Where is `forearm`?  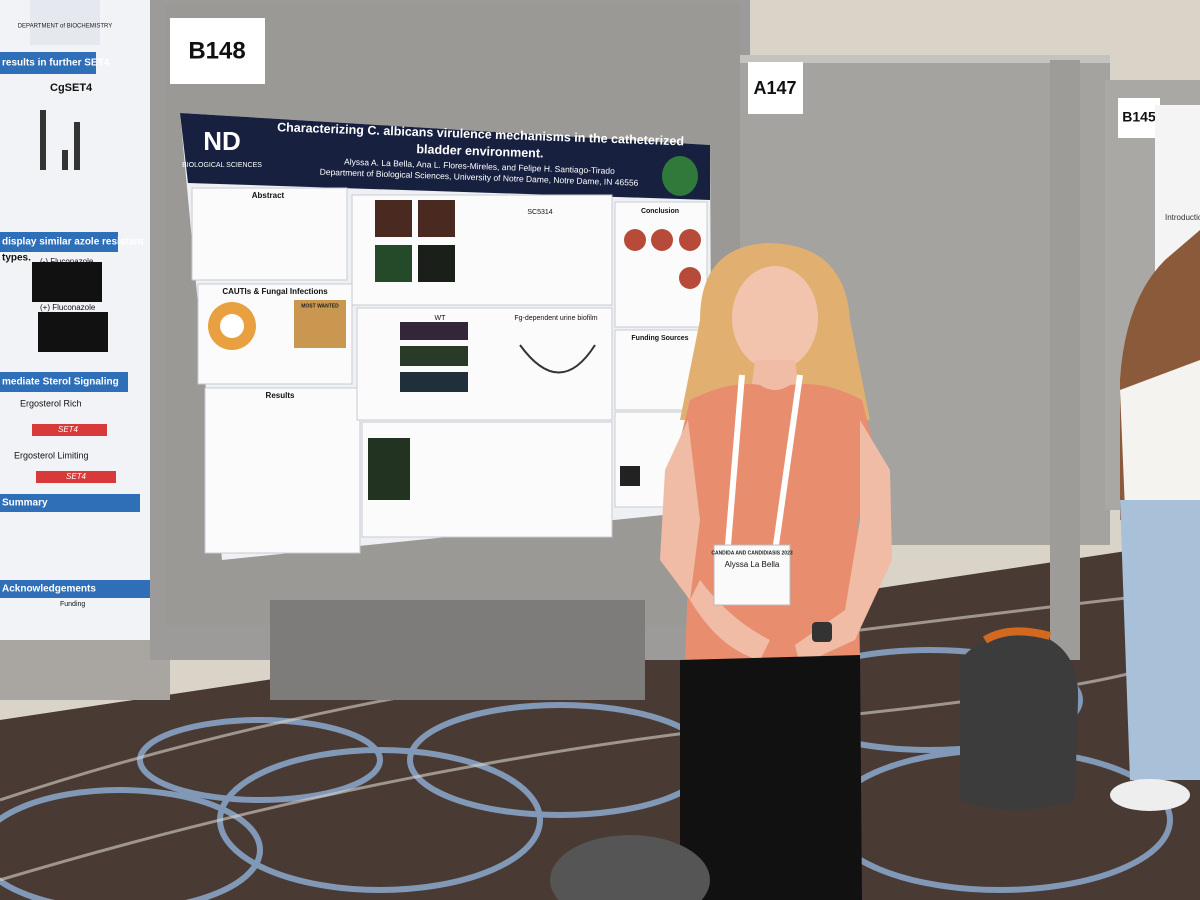
forearm is located at coordinates (730, 620).